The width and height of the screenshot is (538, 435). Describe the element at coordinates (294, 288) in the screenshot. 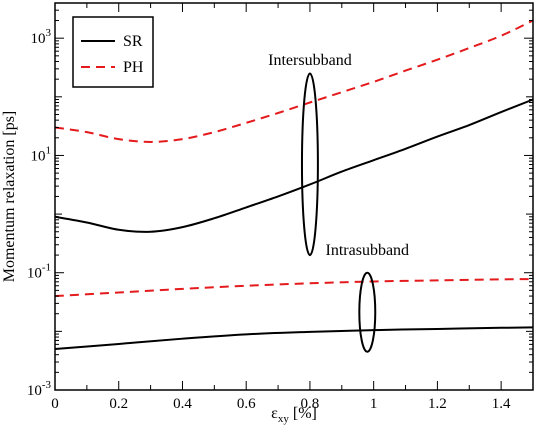

I see `series-line-intrasubband-ph` at that location.